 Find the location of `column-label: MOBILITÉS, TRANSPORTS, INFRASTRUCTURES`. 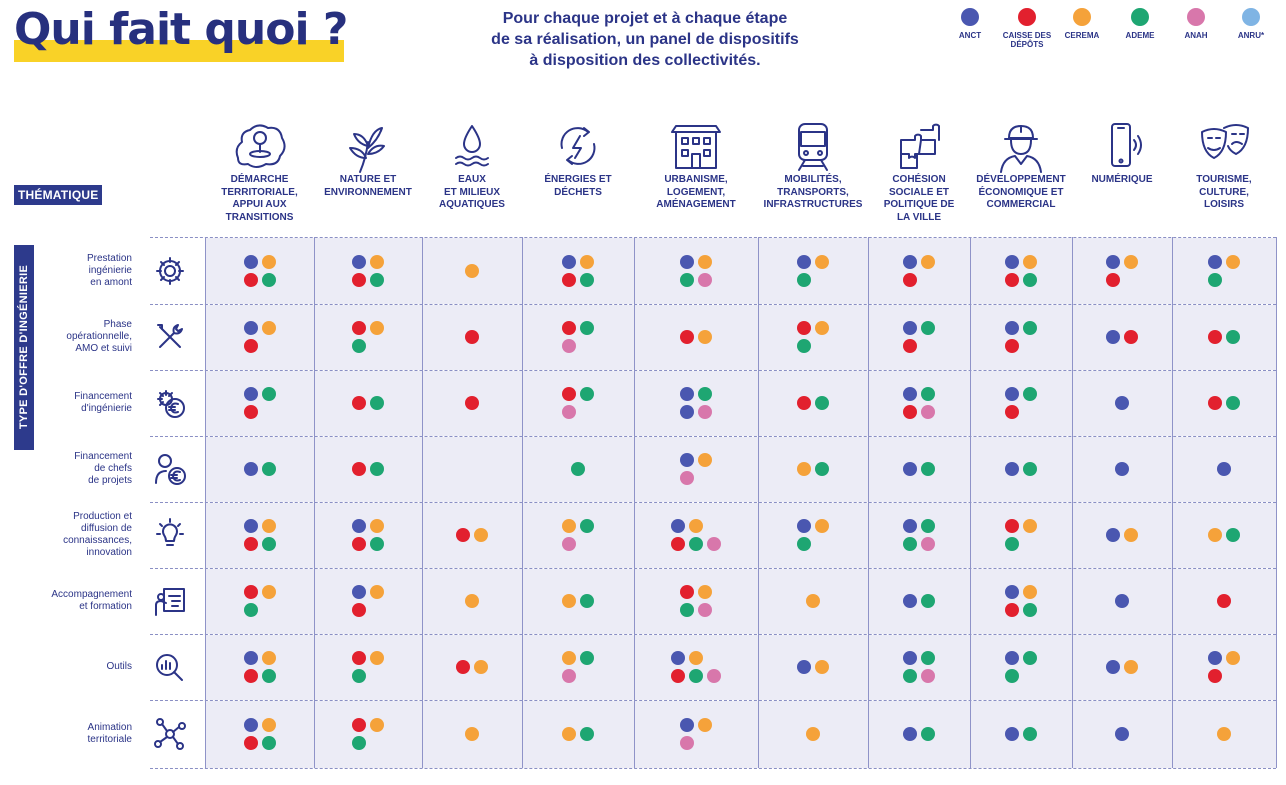

column-label: MOBILITÉS, TRANSPORTS, INFRASTRUCTURES is located at coordinates (813, 193).